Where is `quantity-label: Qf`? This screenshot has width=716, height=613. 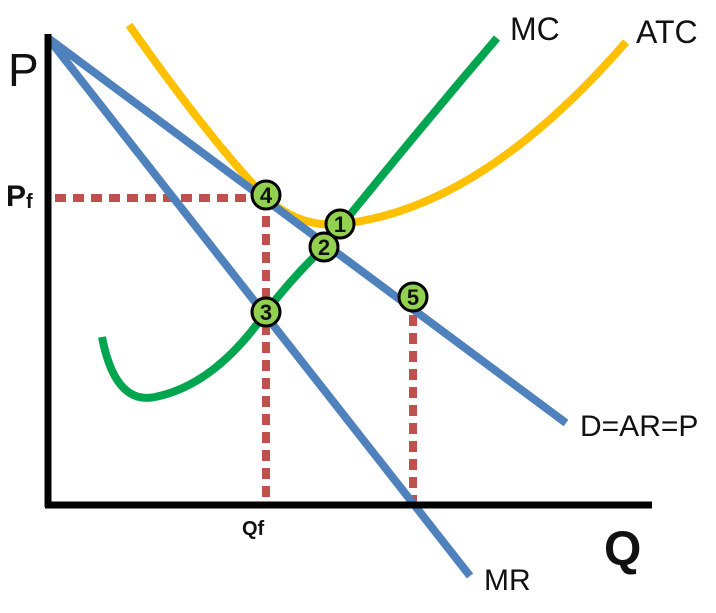
quantity-label: Qf is located at coordinates (253, 529).